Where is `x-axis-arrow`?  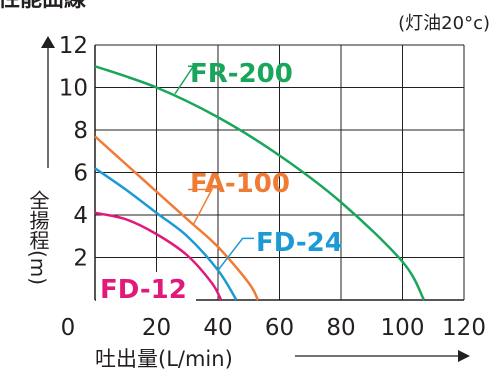
x-axis-arrow is located at coordinates (464, 356).